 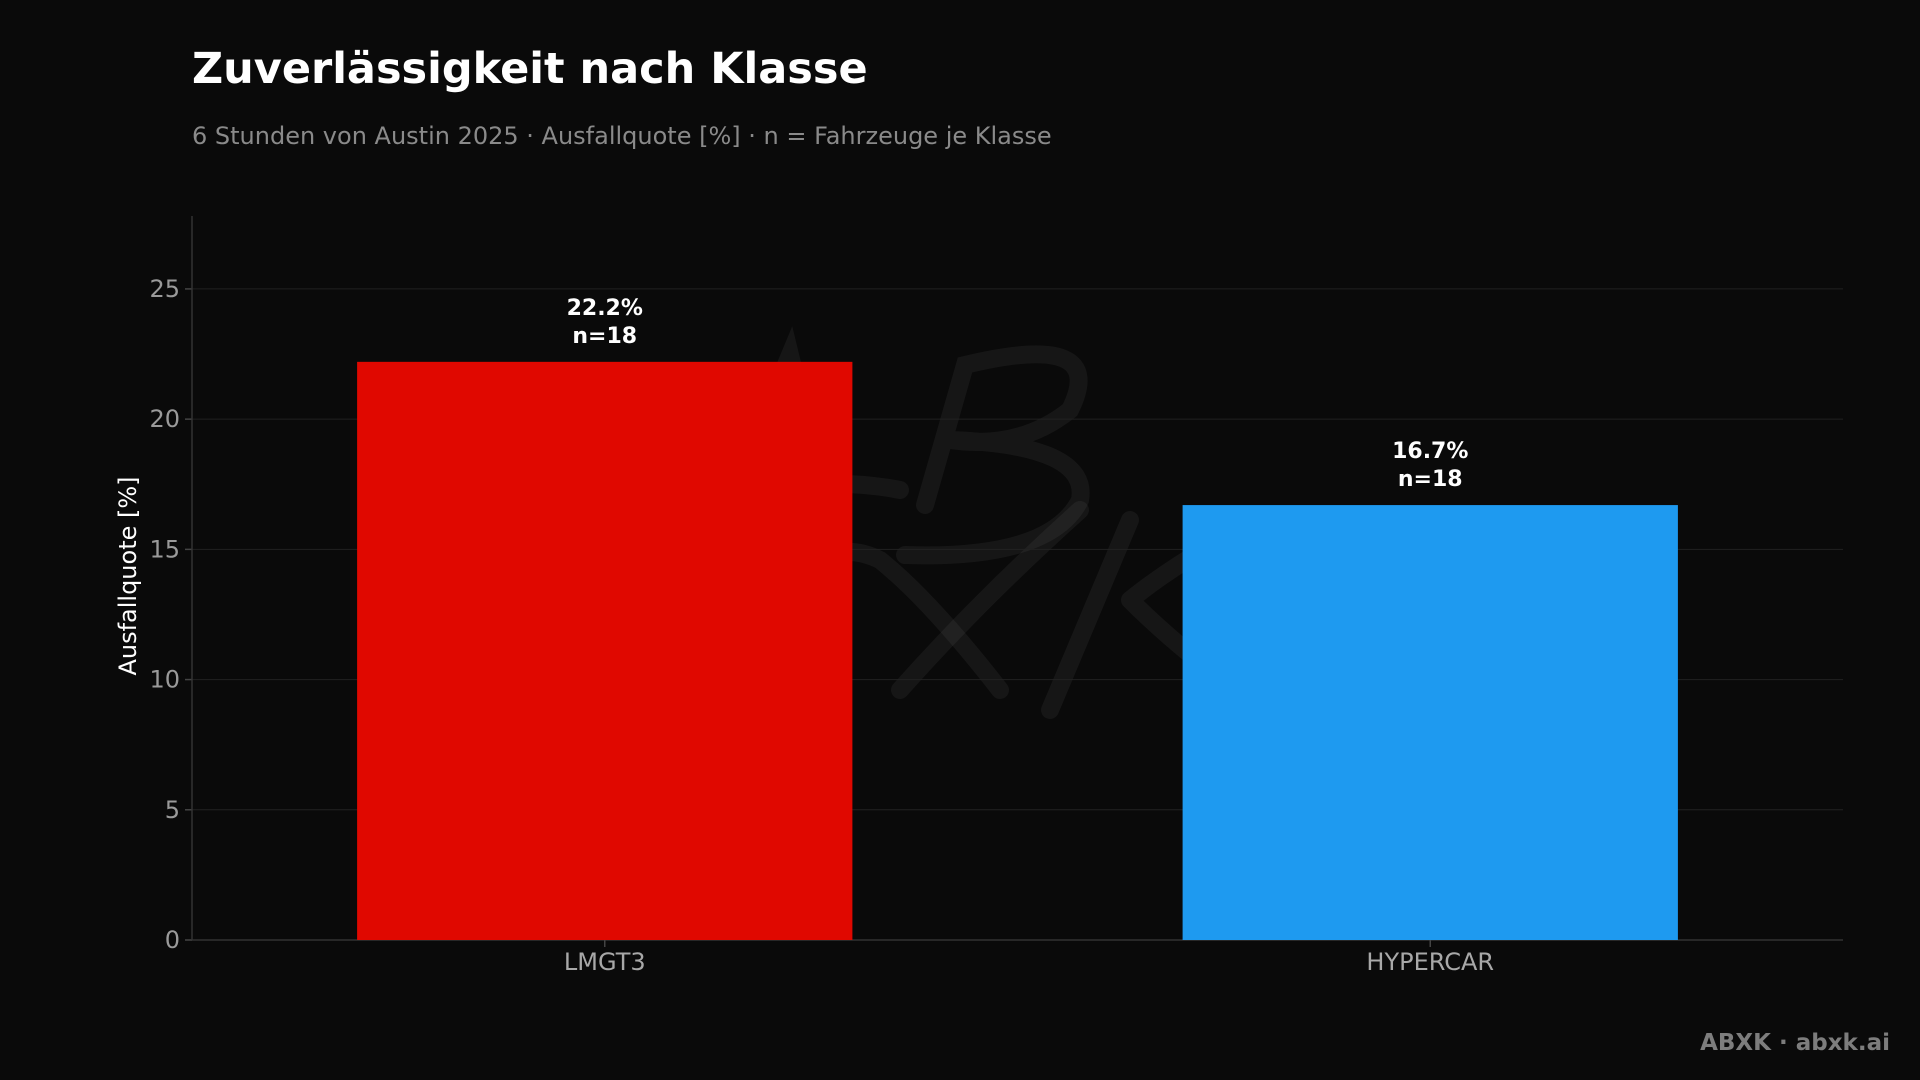 What do you see at coordinates (605, 650) in the screenshot?
I see `bar-lmgt3` at bounding box center [605, 650].